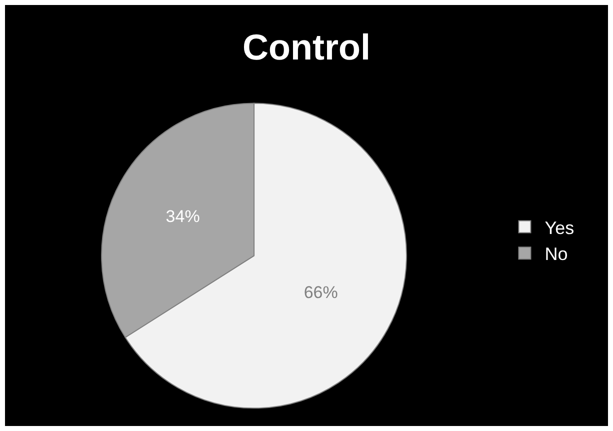 Image resolution: width=613 pixels, height=431 pixels. I want to click on data-label: 34%, so click(183, 216).